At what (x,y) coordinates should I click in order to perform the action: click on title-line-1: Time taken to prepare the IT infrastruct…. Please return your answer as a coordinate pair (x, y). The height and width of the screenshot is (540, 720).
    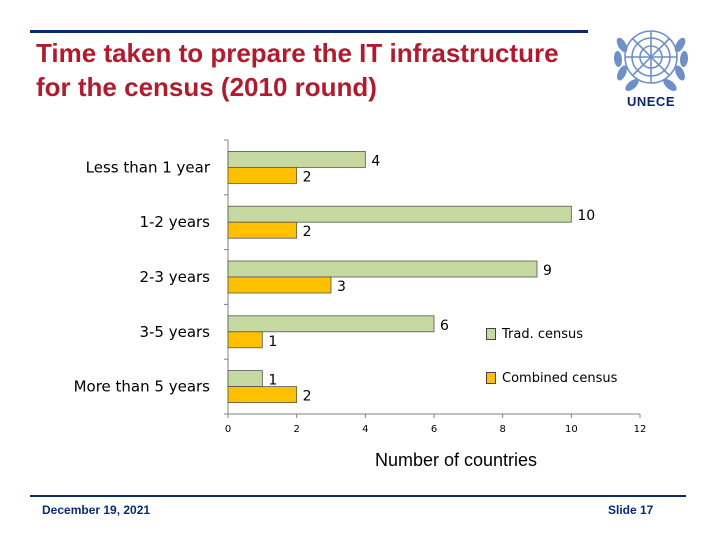
    Looking at the image, I should click on (297, 53).